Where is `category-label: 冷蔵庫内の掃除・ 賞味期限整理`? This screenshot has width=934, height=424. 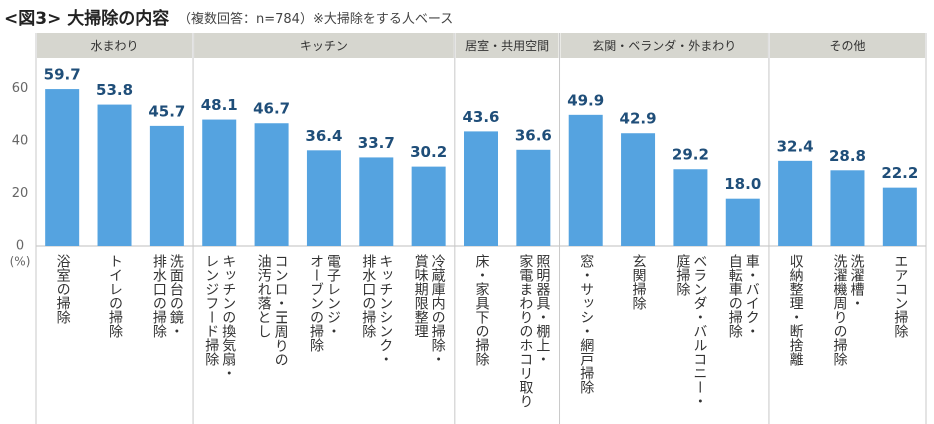
category-label: 冷蔵庫内の掃除・ 賞味期限整理 is located at coordinates (429, 310).